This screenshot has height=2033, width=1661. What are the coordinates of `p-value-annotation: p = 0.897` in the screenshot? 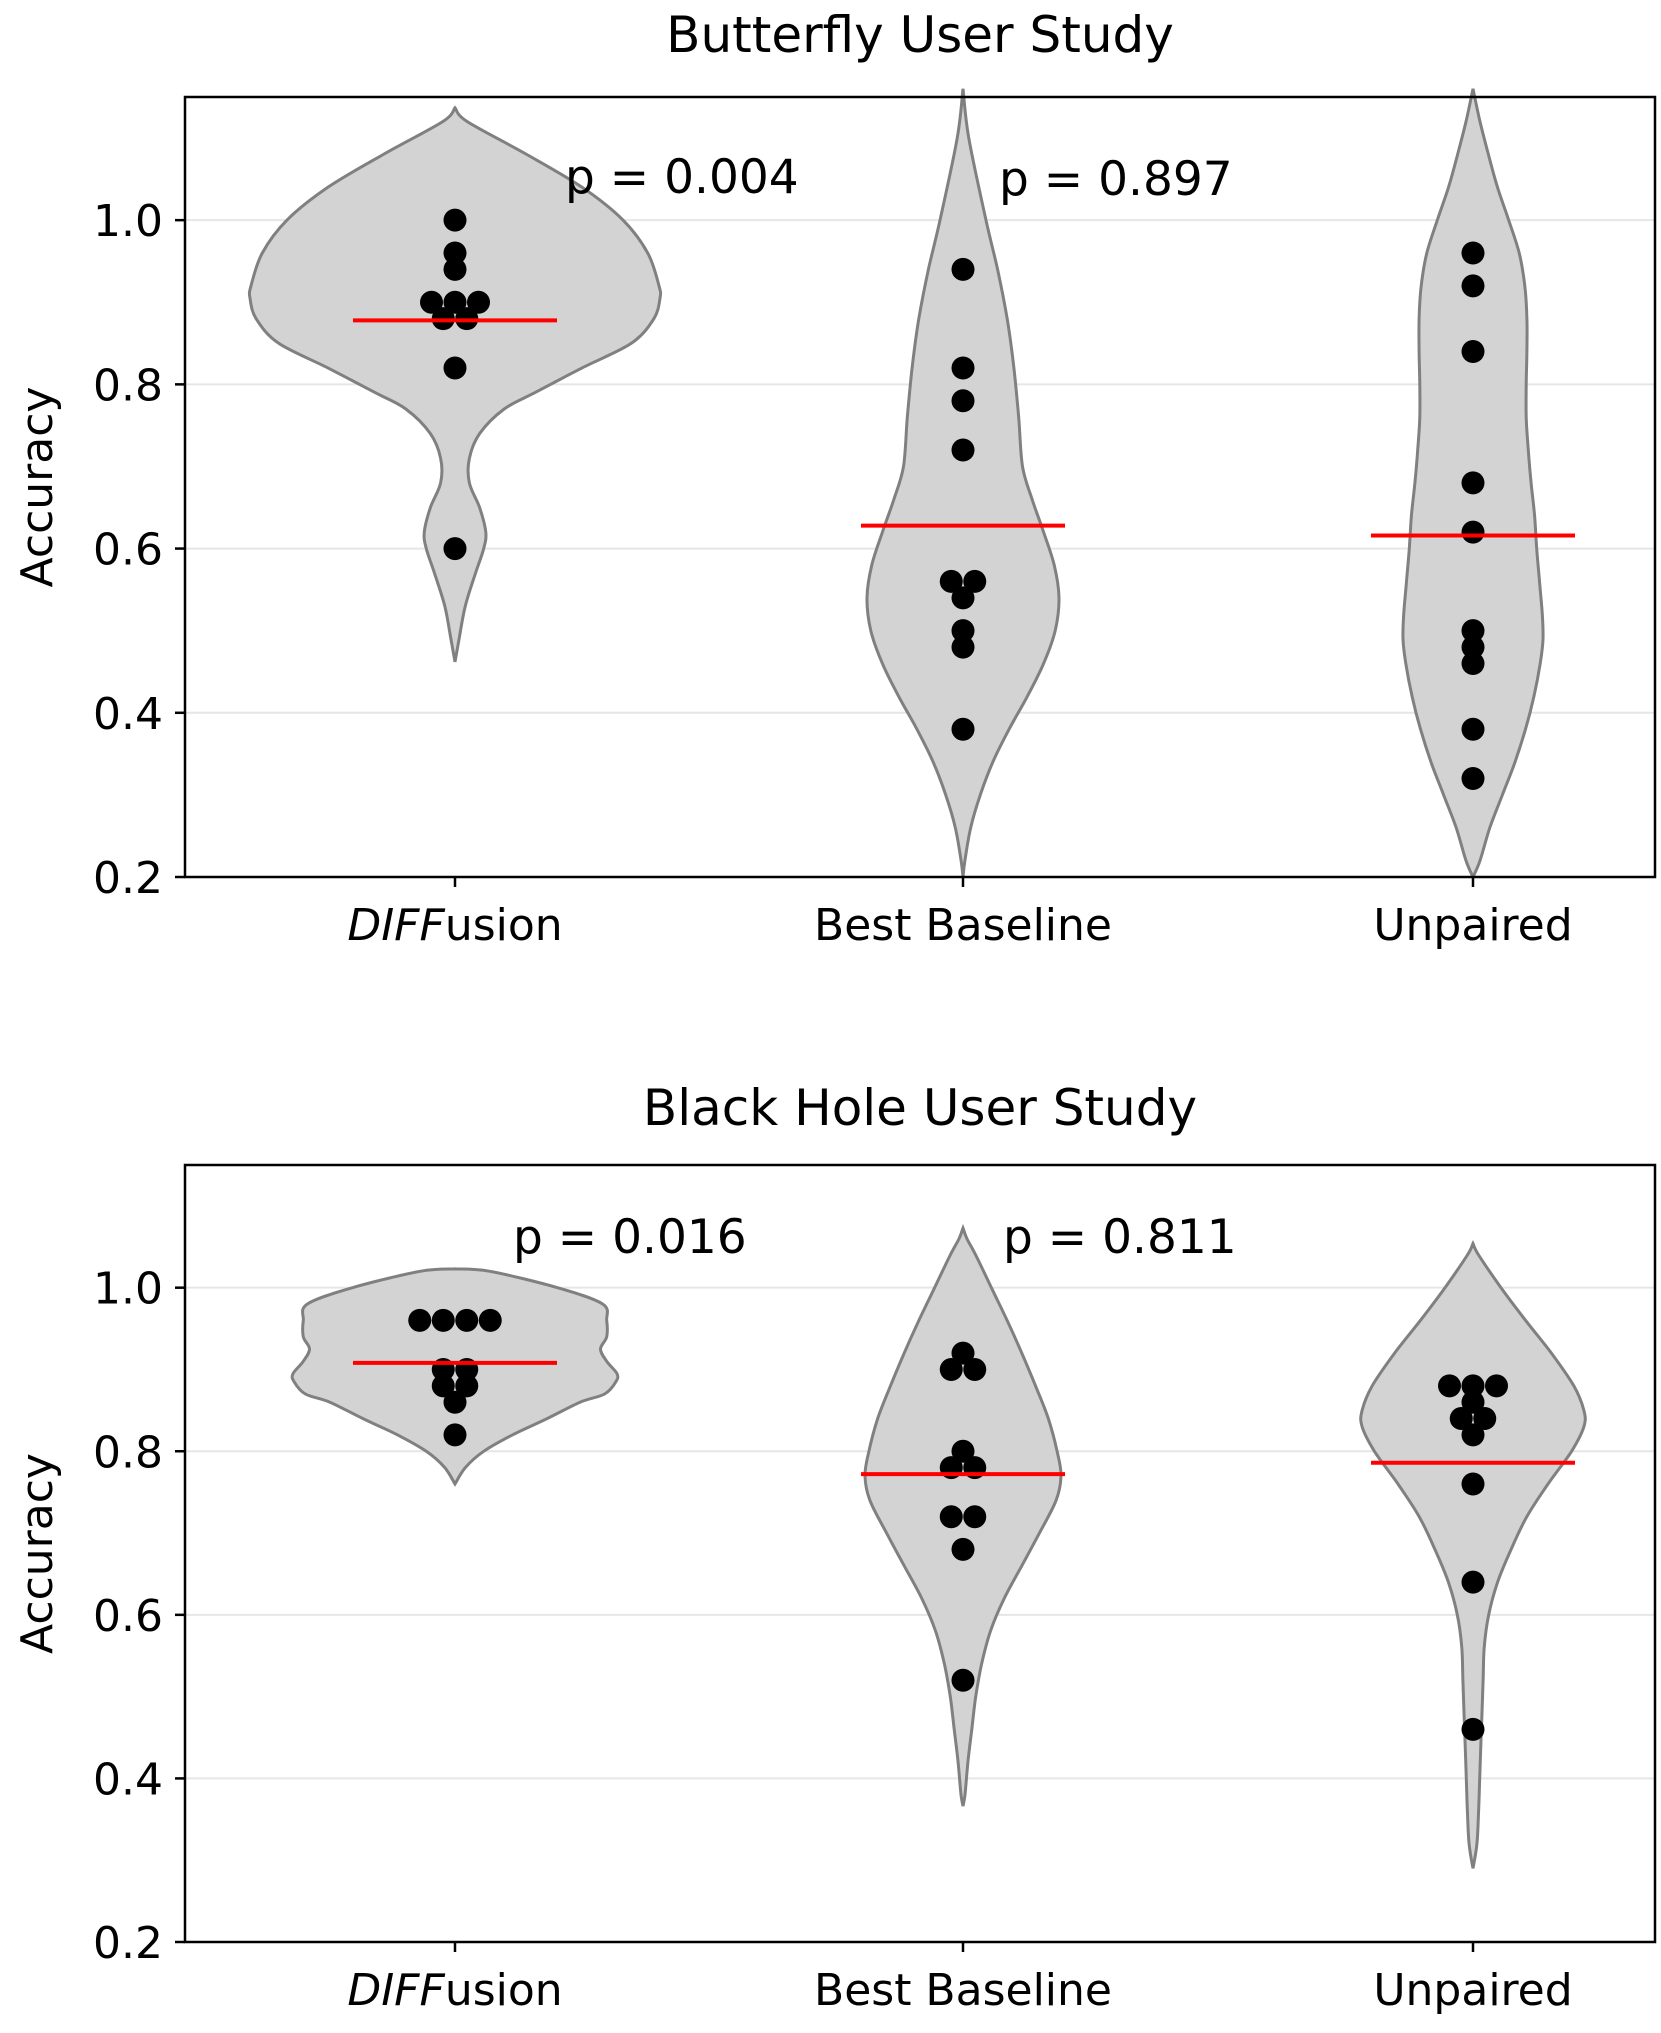 It's located at (1116, 179).